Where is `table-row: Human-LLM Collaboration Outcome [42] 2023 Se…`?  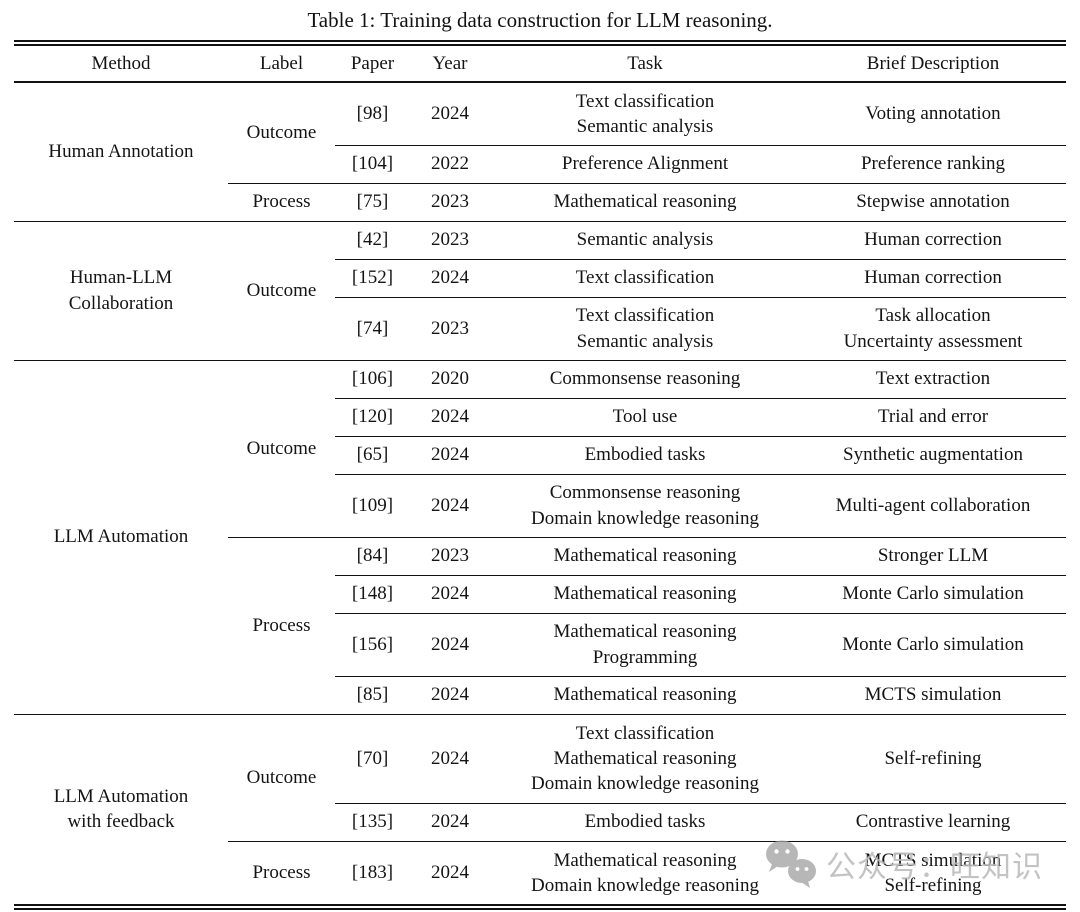 table-row: Human-LLM Collaboration Outcome [42] 2023 Se… is located at coordinates (540, 290).